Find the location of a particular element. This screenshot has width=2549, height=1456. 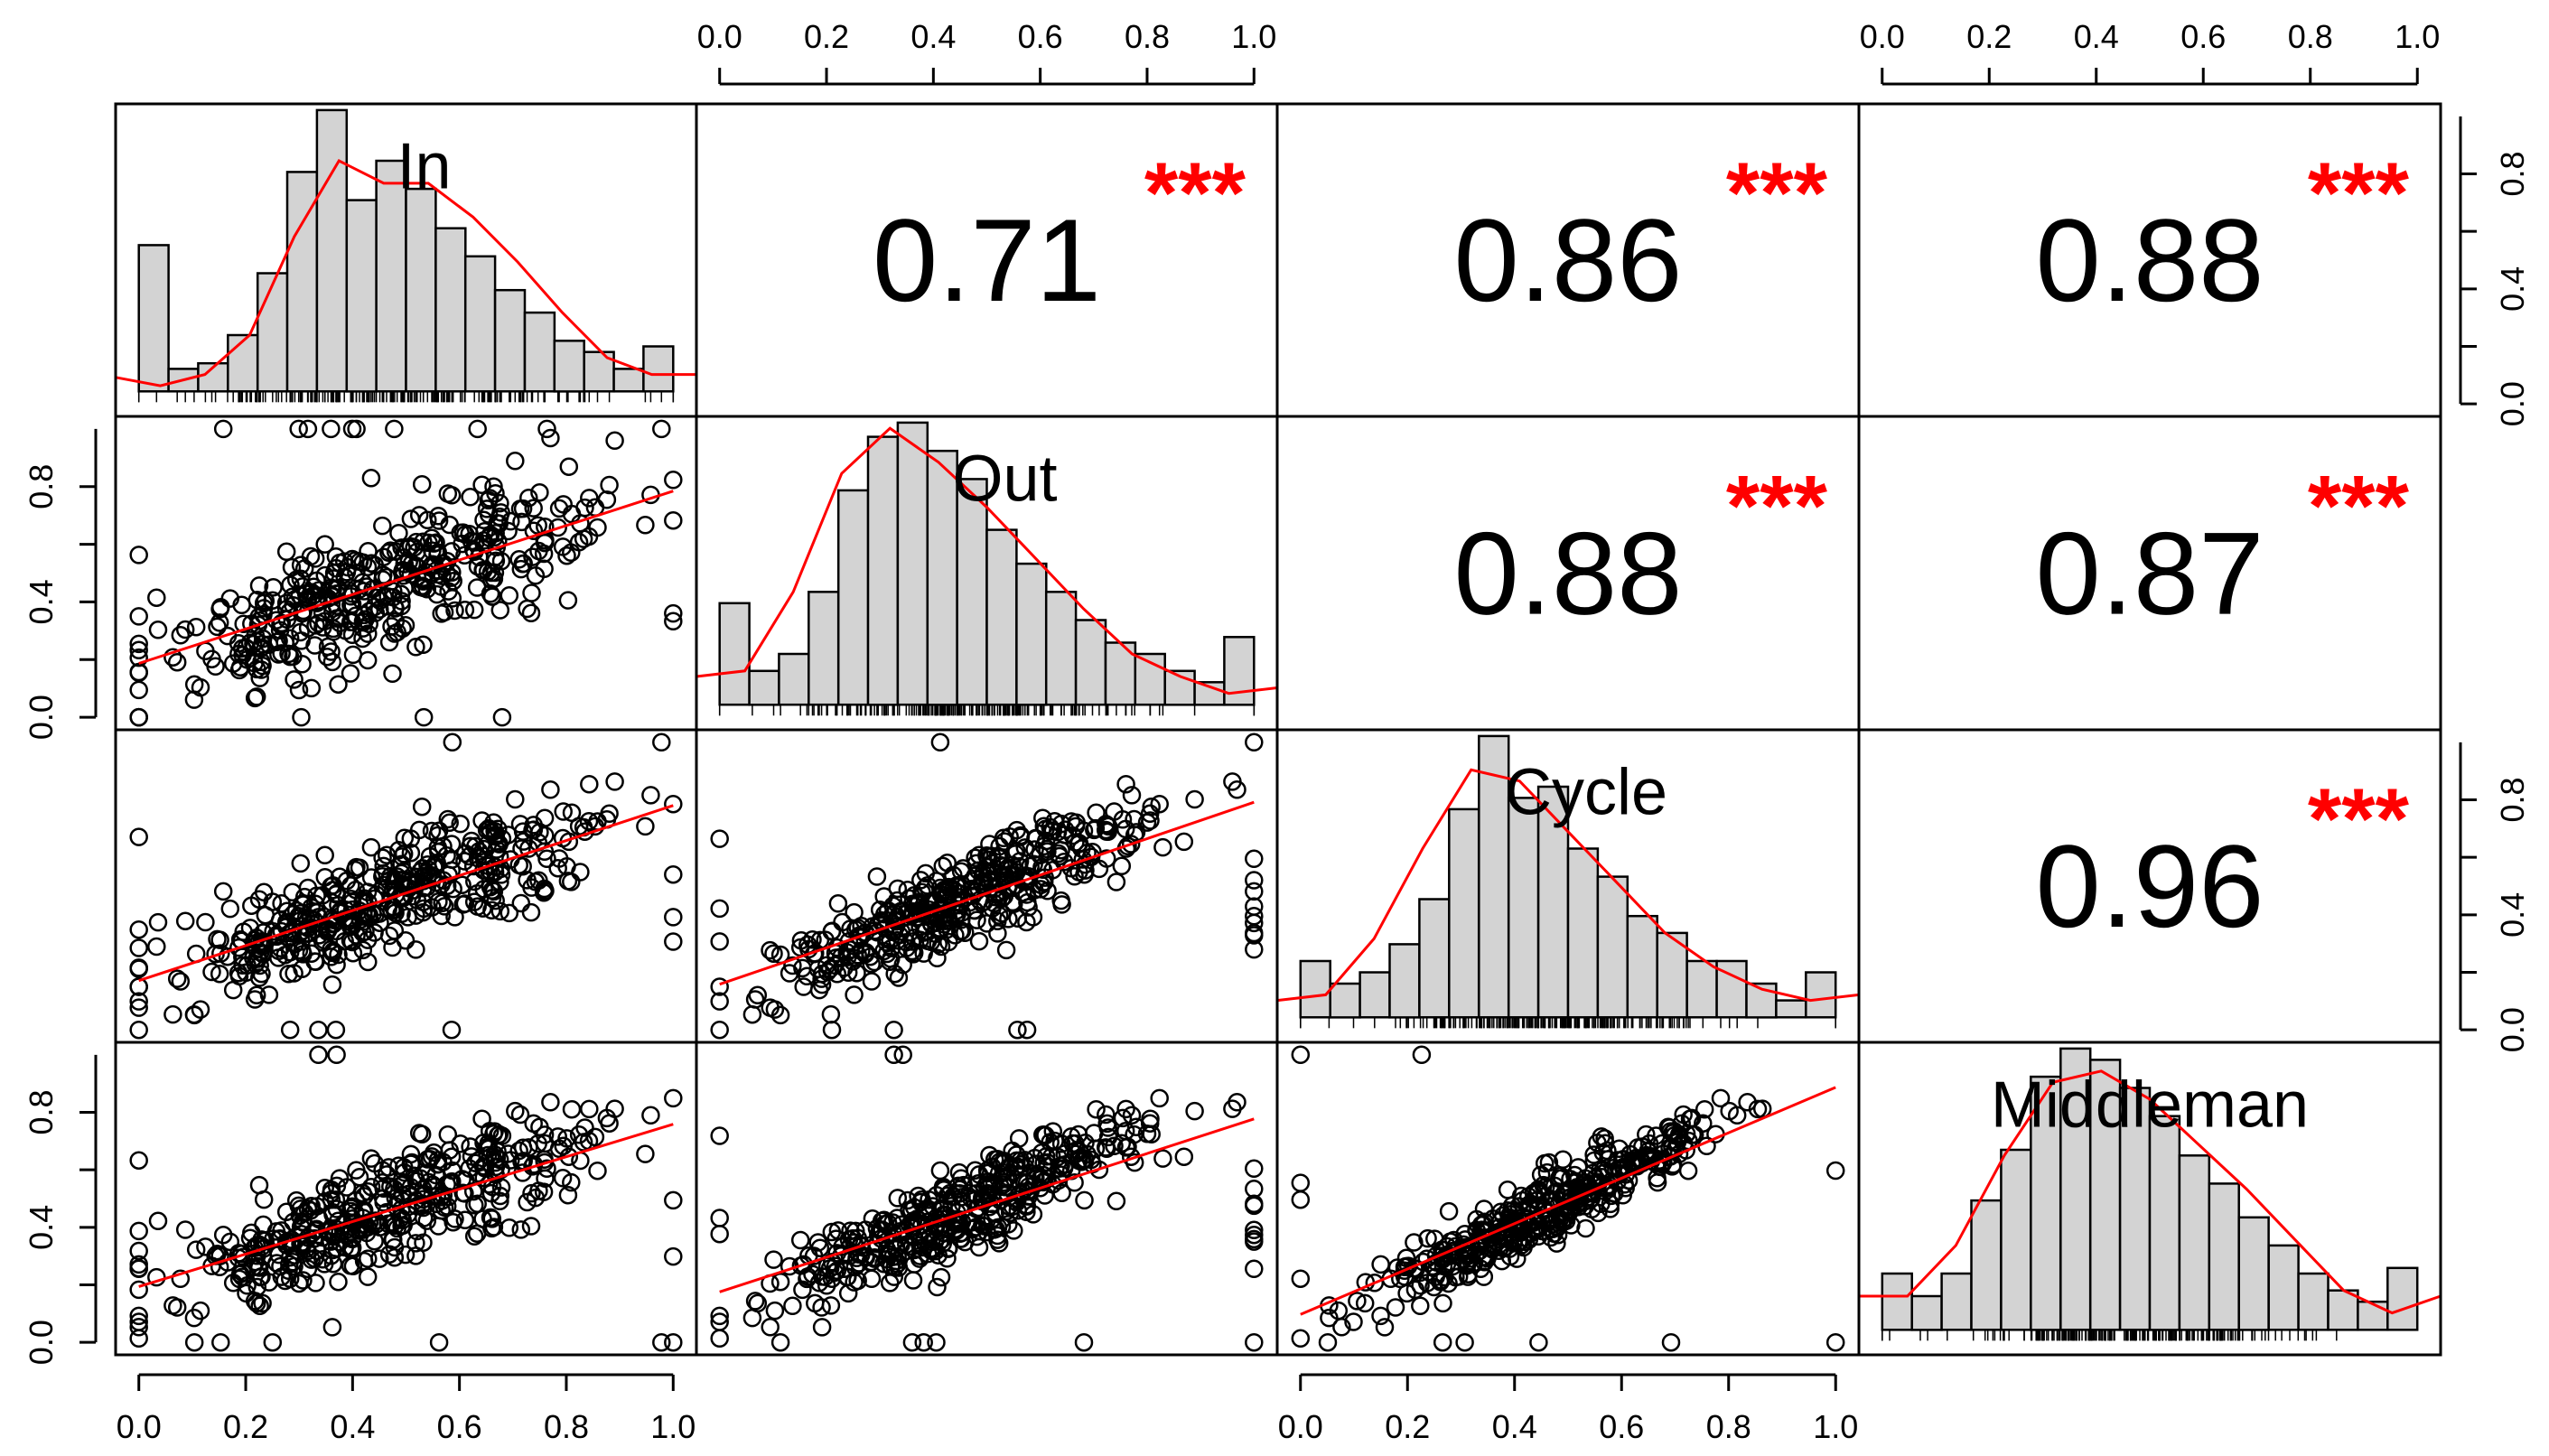

tick-label: 0.4 is located at coordinates (2512, 915).